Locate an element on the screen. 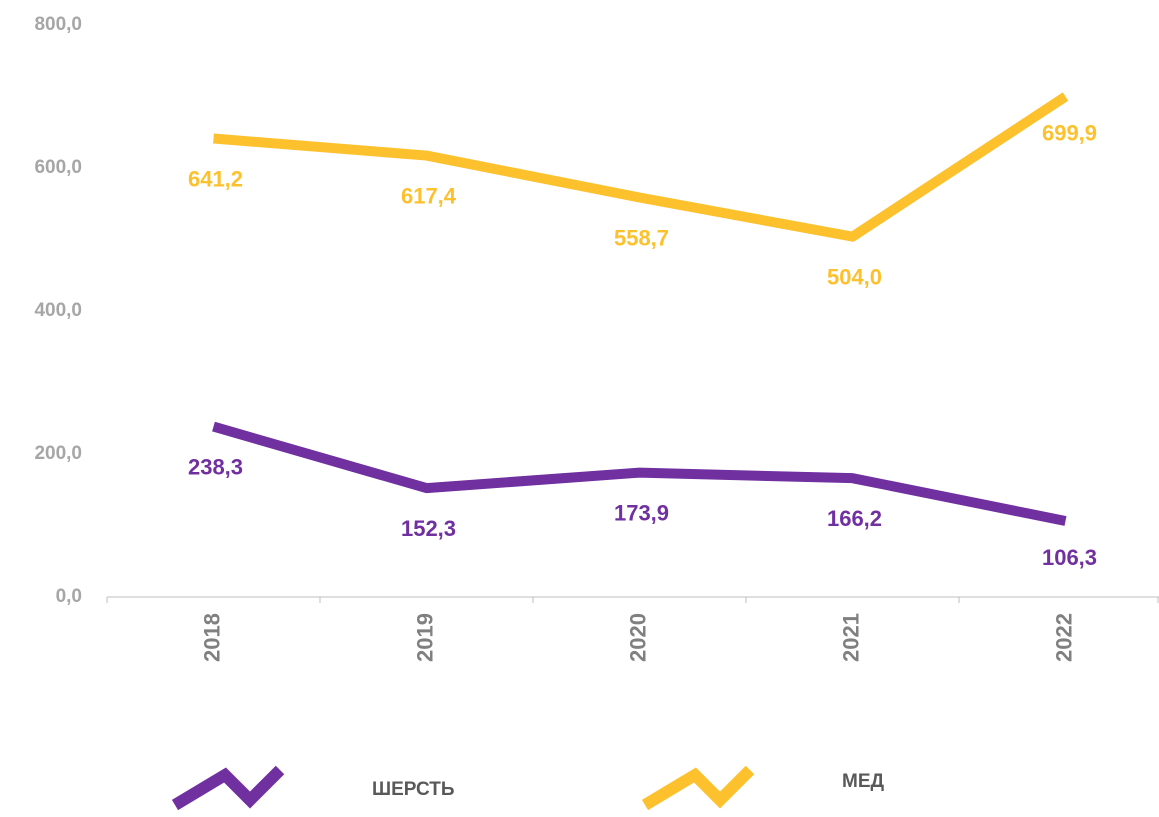 Image resolution: width=1159 pixels, height=817 pixels. data-label: 699,9 is located at coordinates (1069, 132).